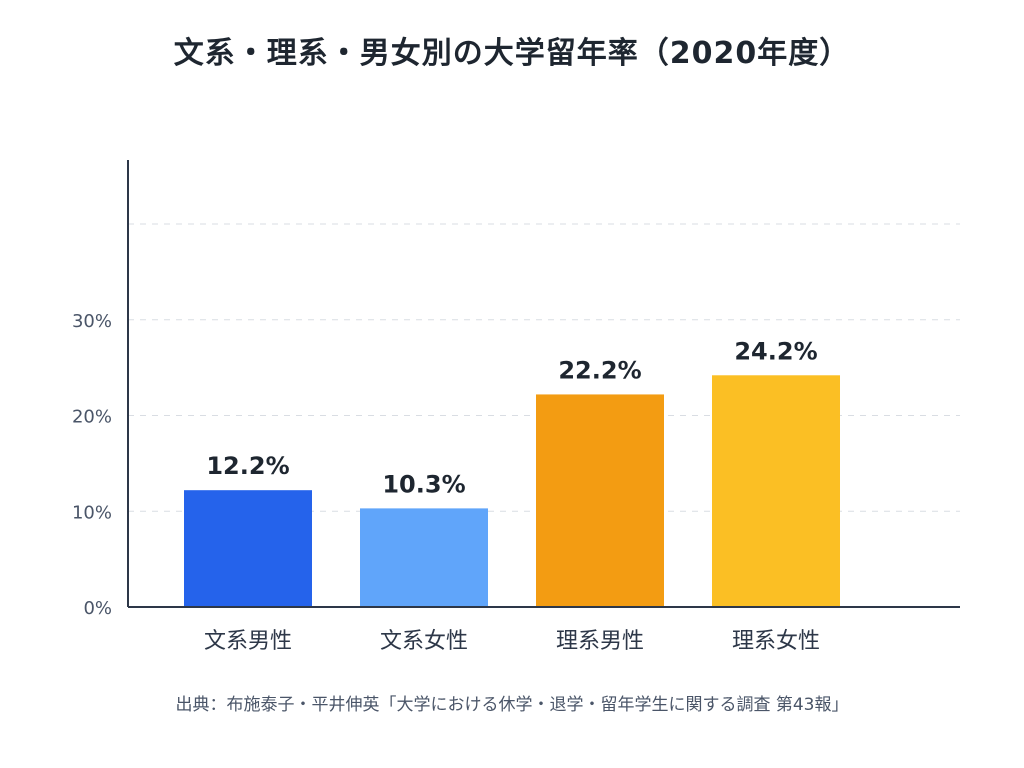 The image size is (1024, 768). What do you see at coordinates (775, 351) in the screenshot?
I see `data-label: 24.2%` at bounding box center [775, 351].